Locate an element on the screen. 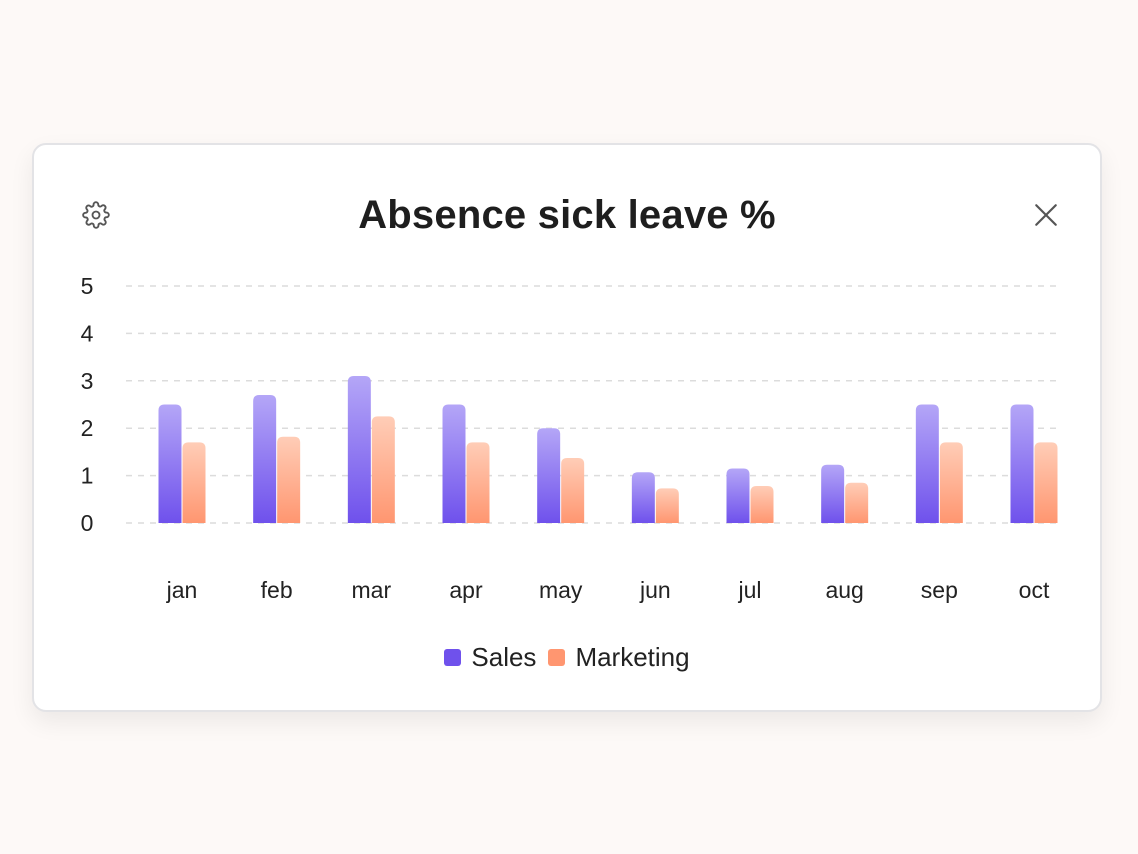  gear-icon is located at coordinates (96, 215).